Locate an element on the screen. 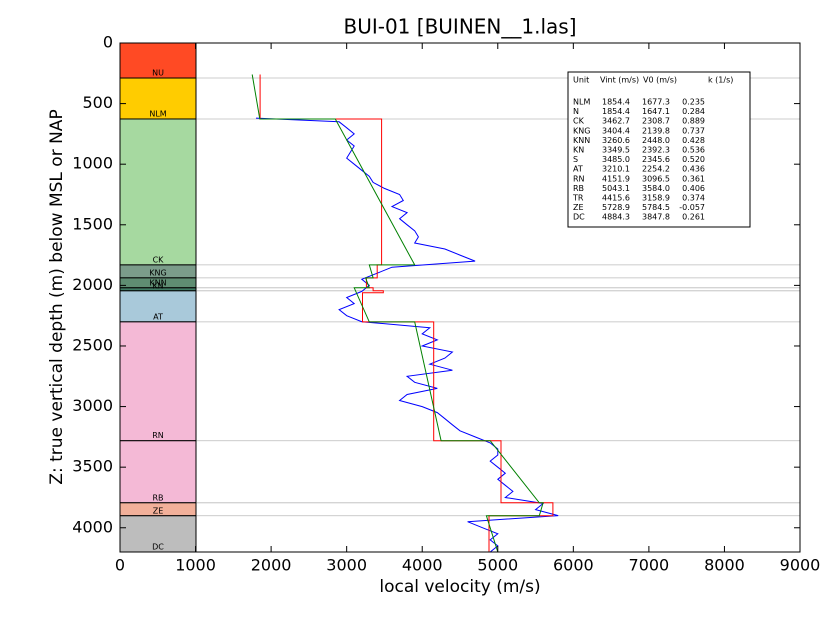 The image size is (840, 630). table-cell: 5043.1 is located at coordinates (616, 188).